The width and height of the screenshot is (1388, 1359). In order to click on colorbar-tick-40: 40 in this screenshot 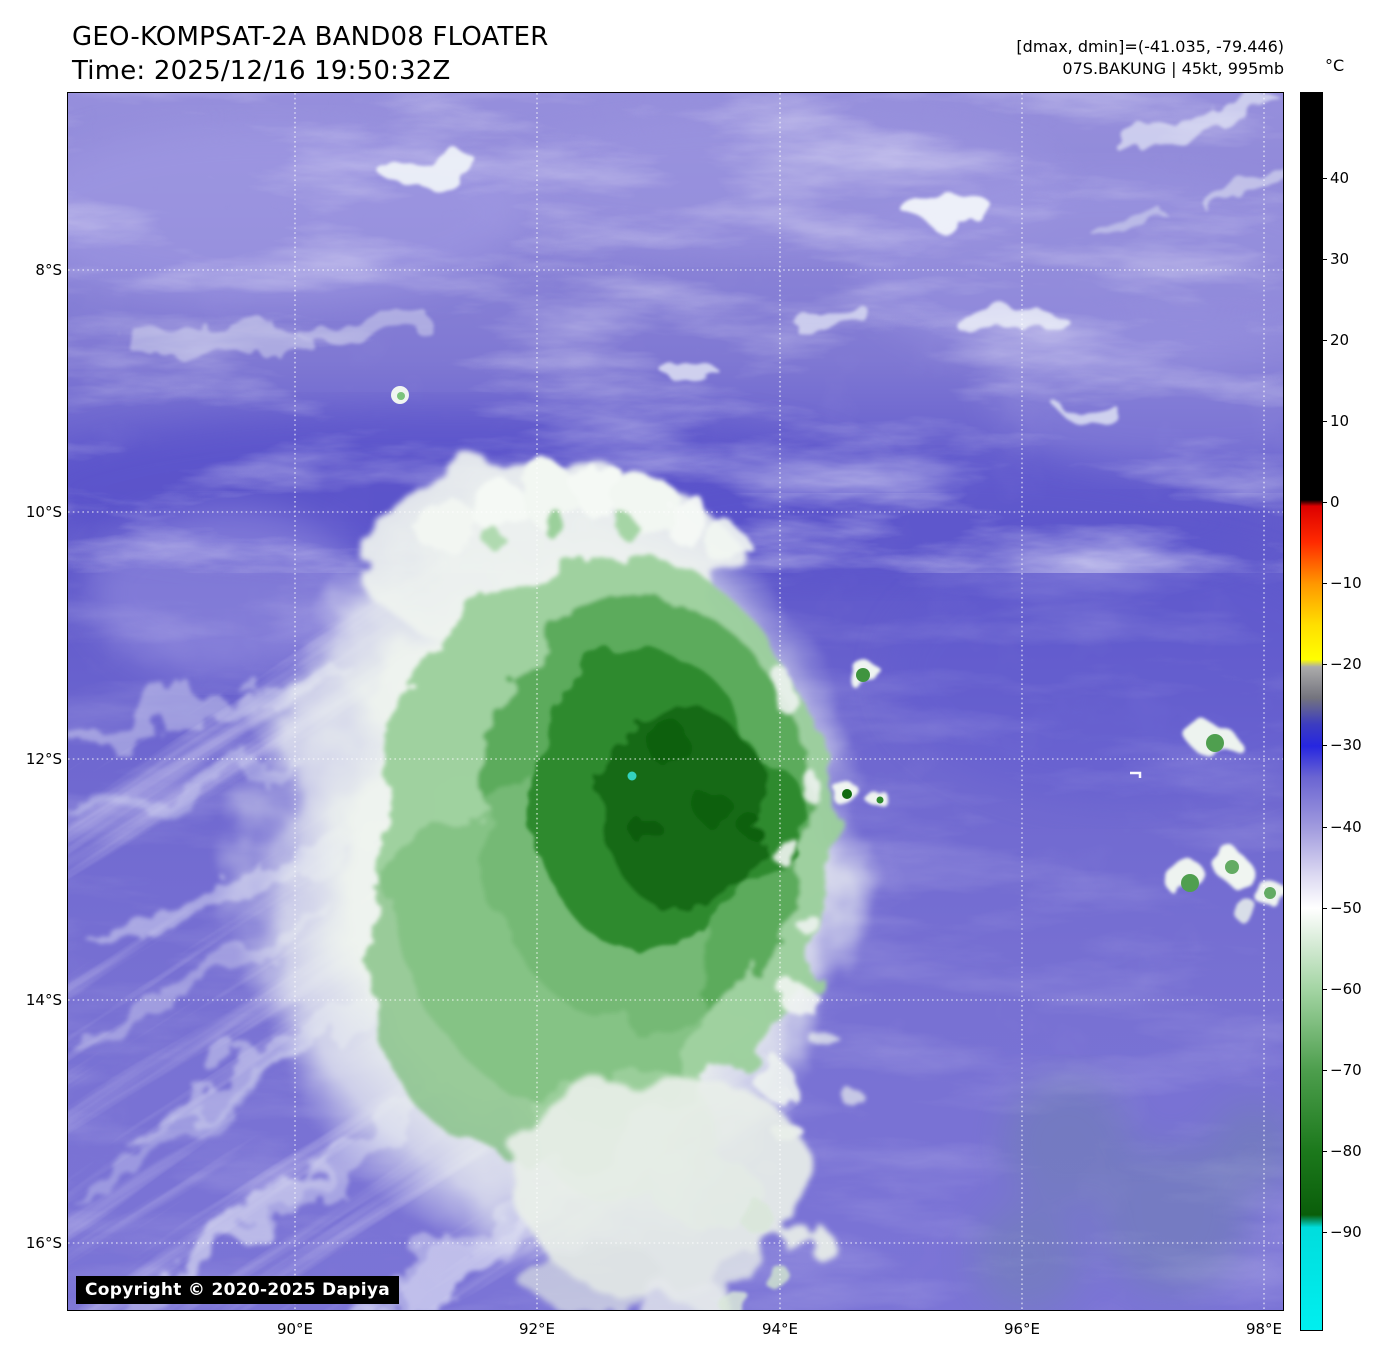, I will do `click(1350, 178)`.